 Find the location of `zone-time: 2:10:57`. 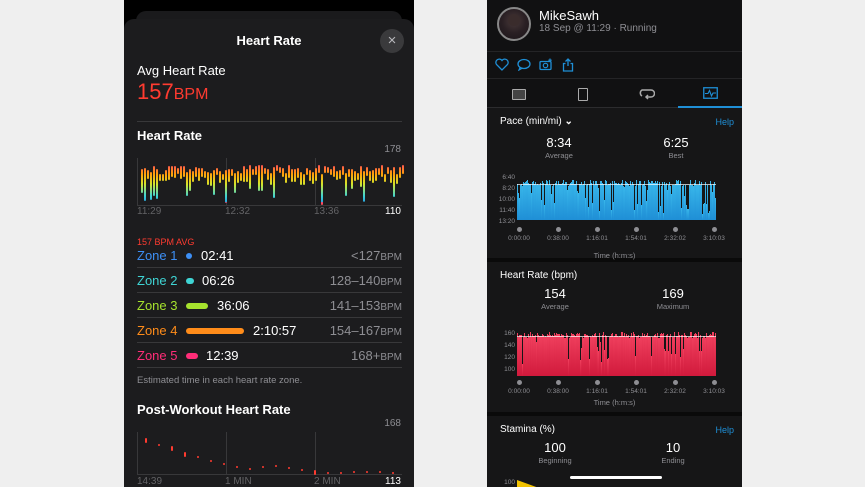

zone-time: 2:10:57 is located at coordinates (275, 330).